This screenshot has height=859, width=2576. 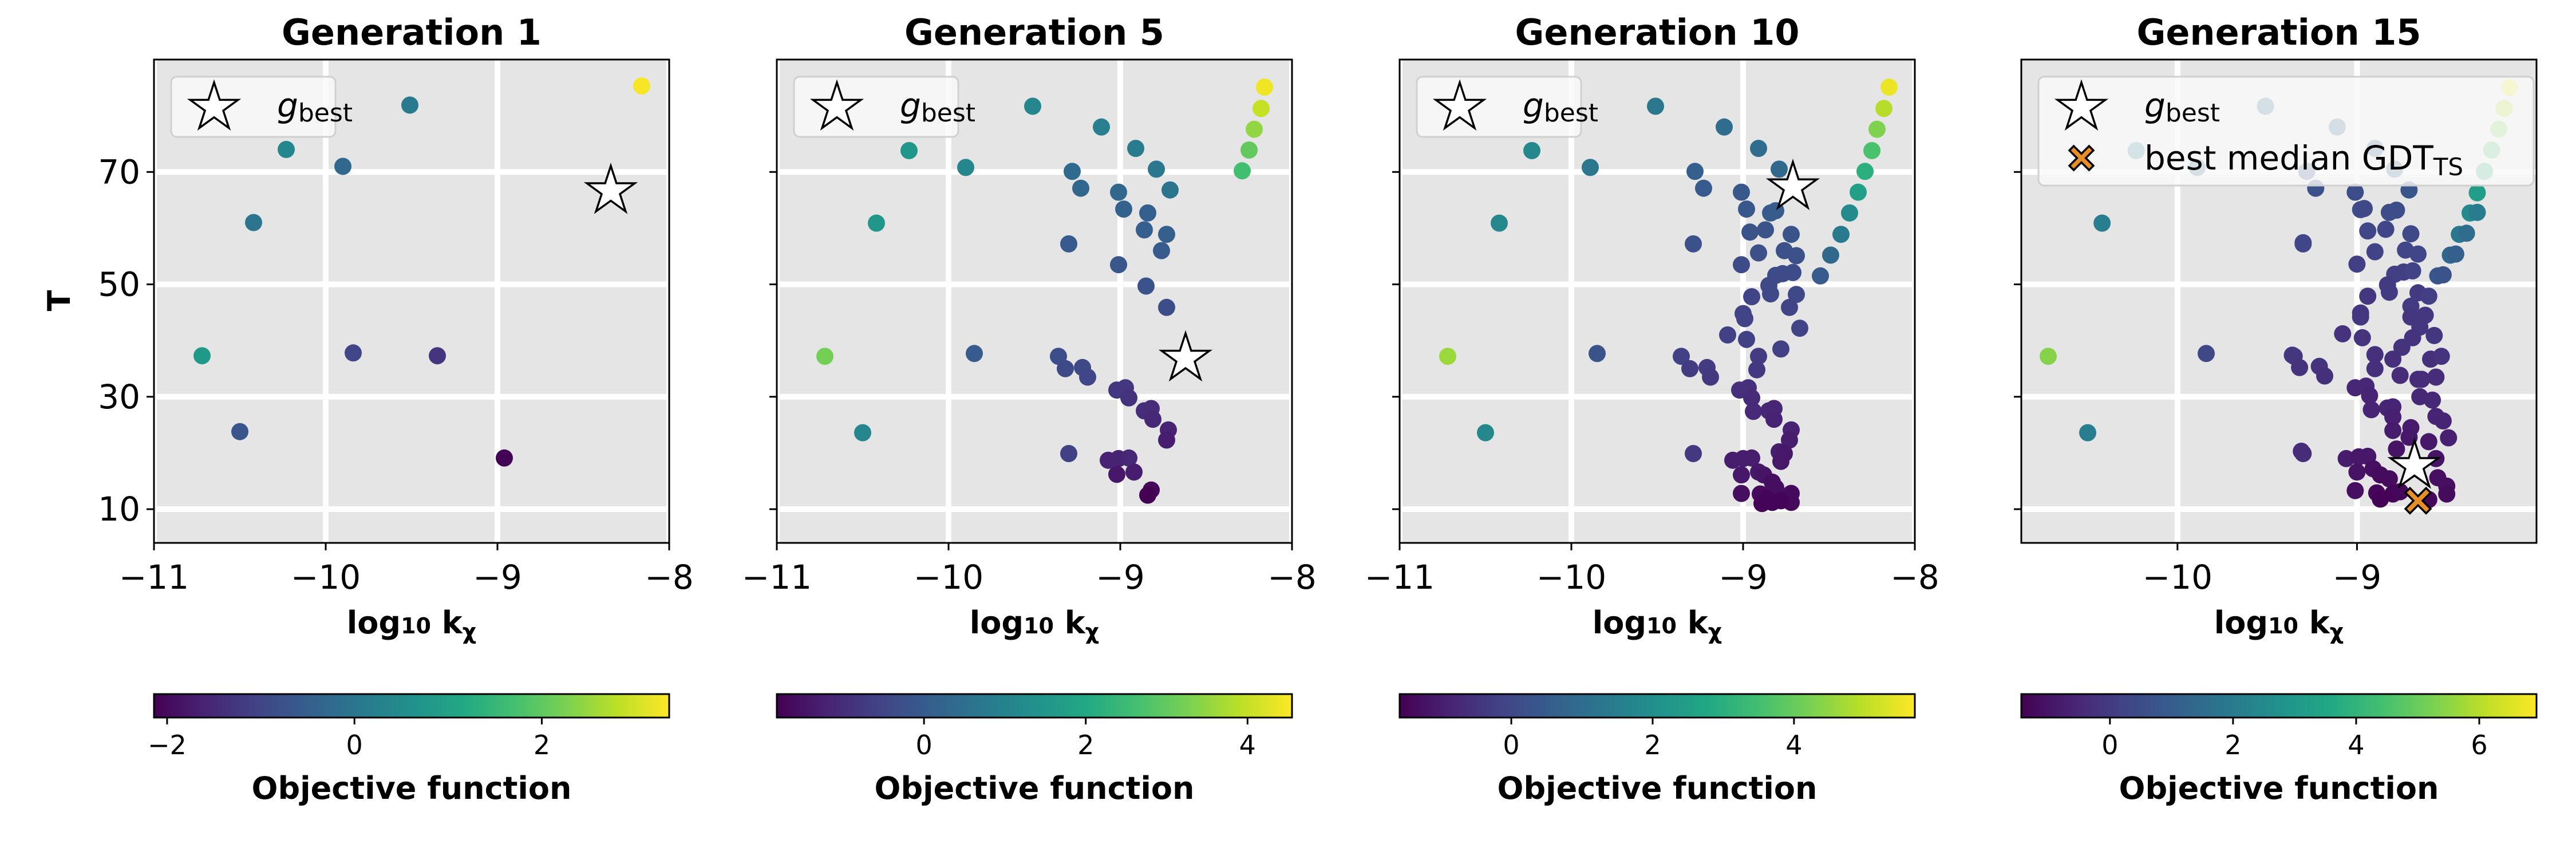 I want to click on plot-area, so click(x=1657, y=301).